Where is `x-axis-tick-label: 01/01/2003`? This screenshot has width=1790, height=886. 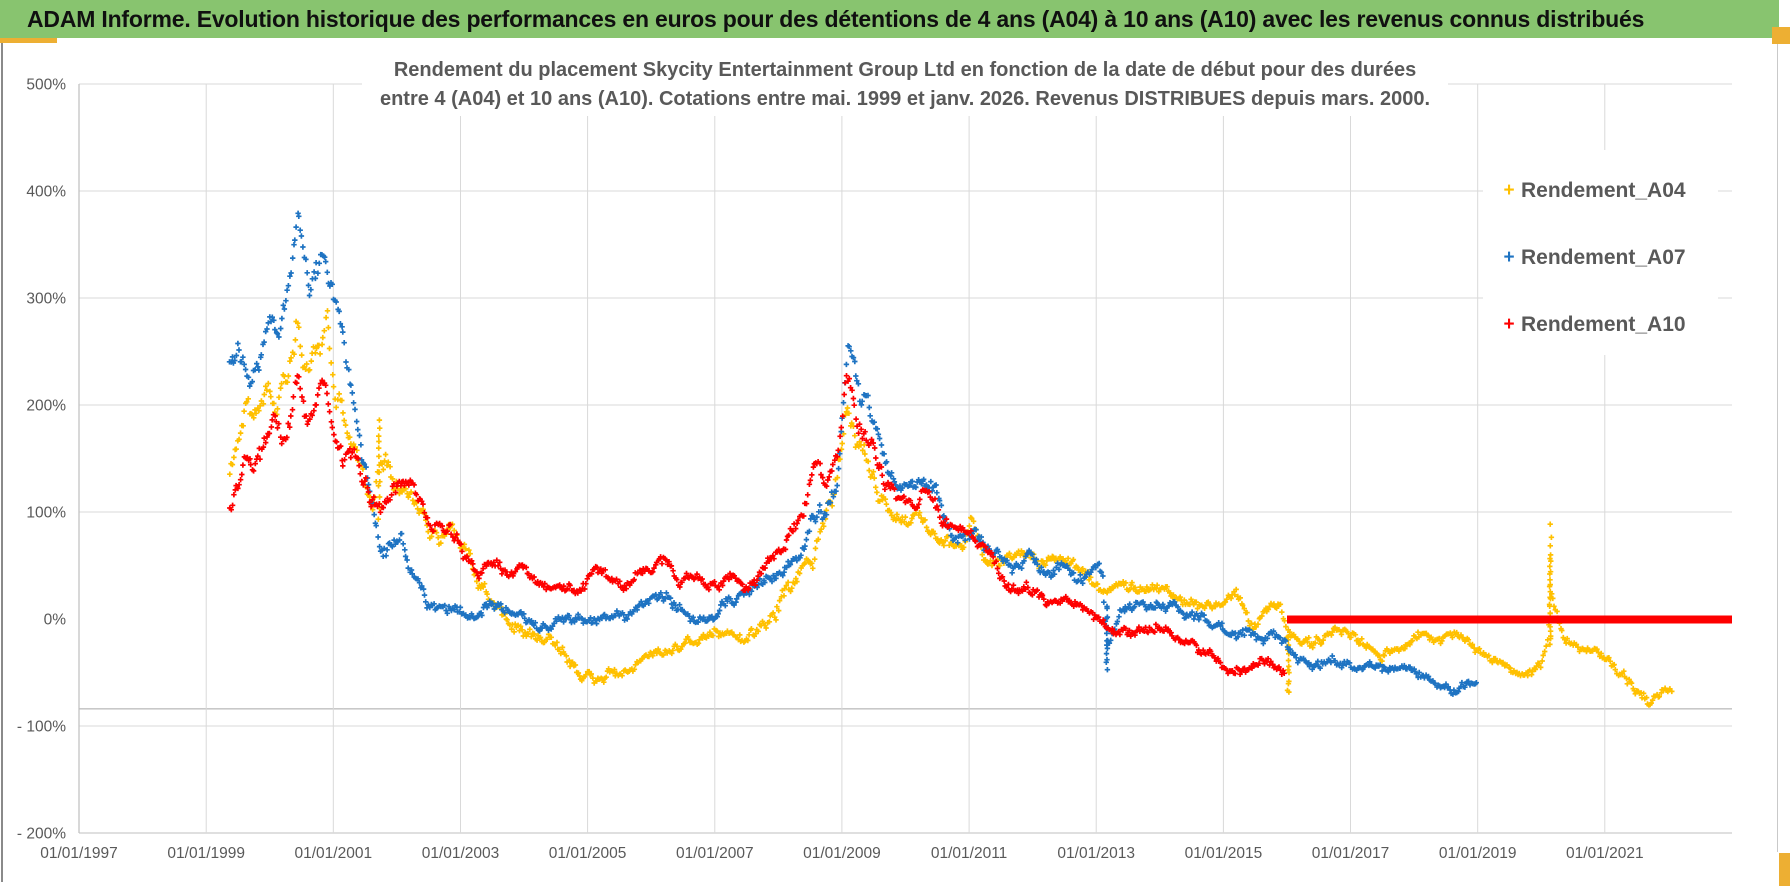 x-axis-tick-label: 01/01/2003 is located at coordinates (461, 853).